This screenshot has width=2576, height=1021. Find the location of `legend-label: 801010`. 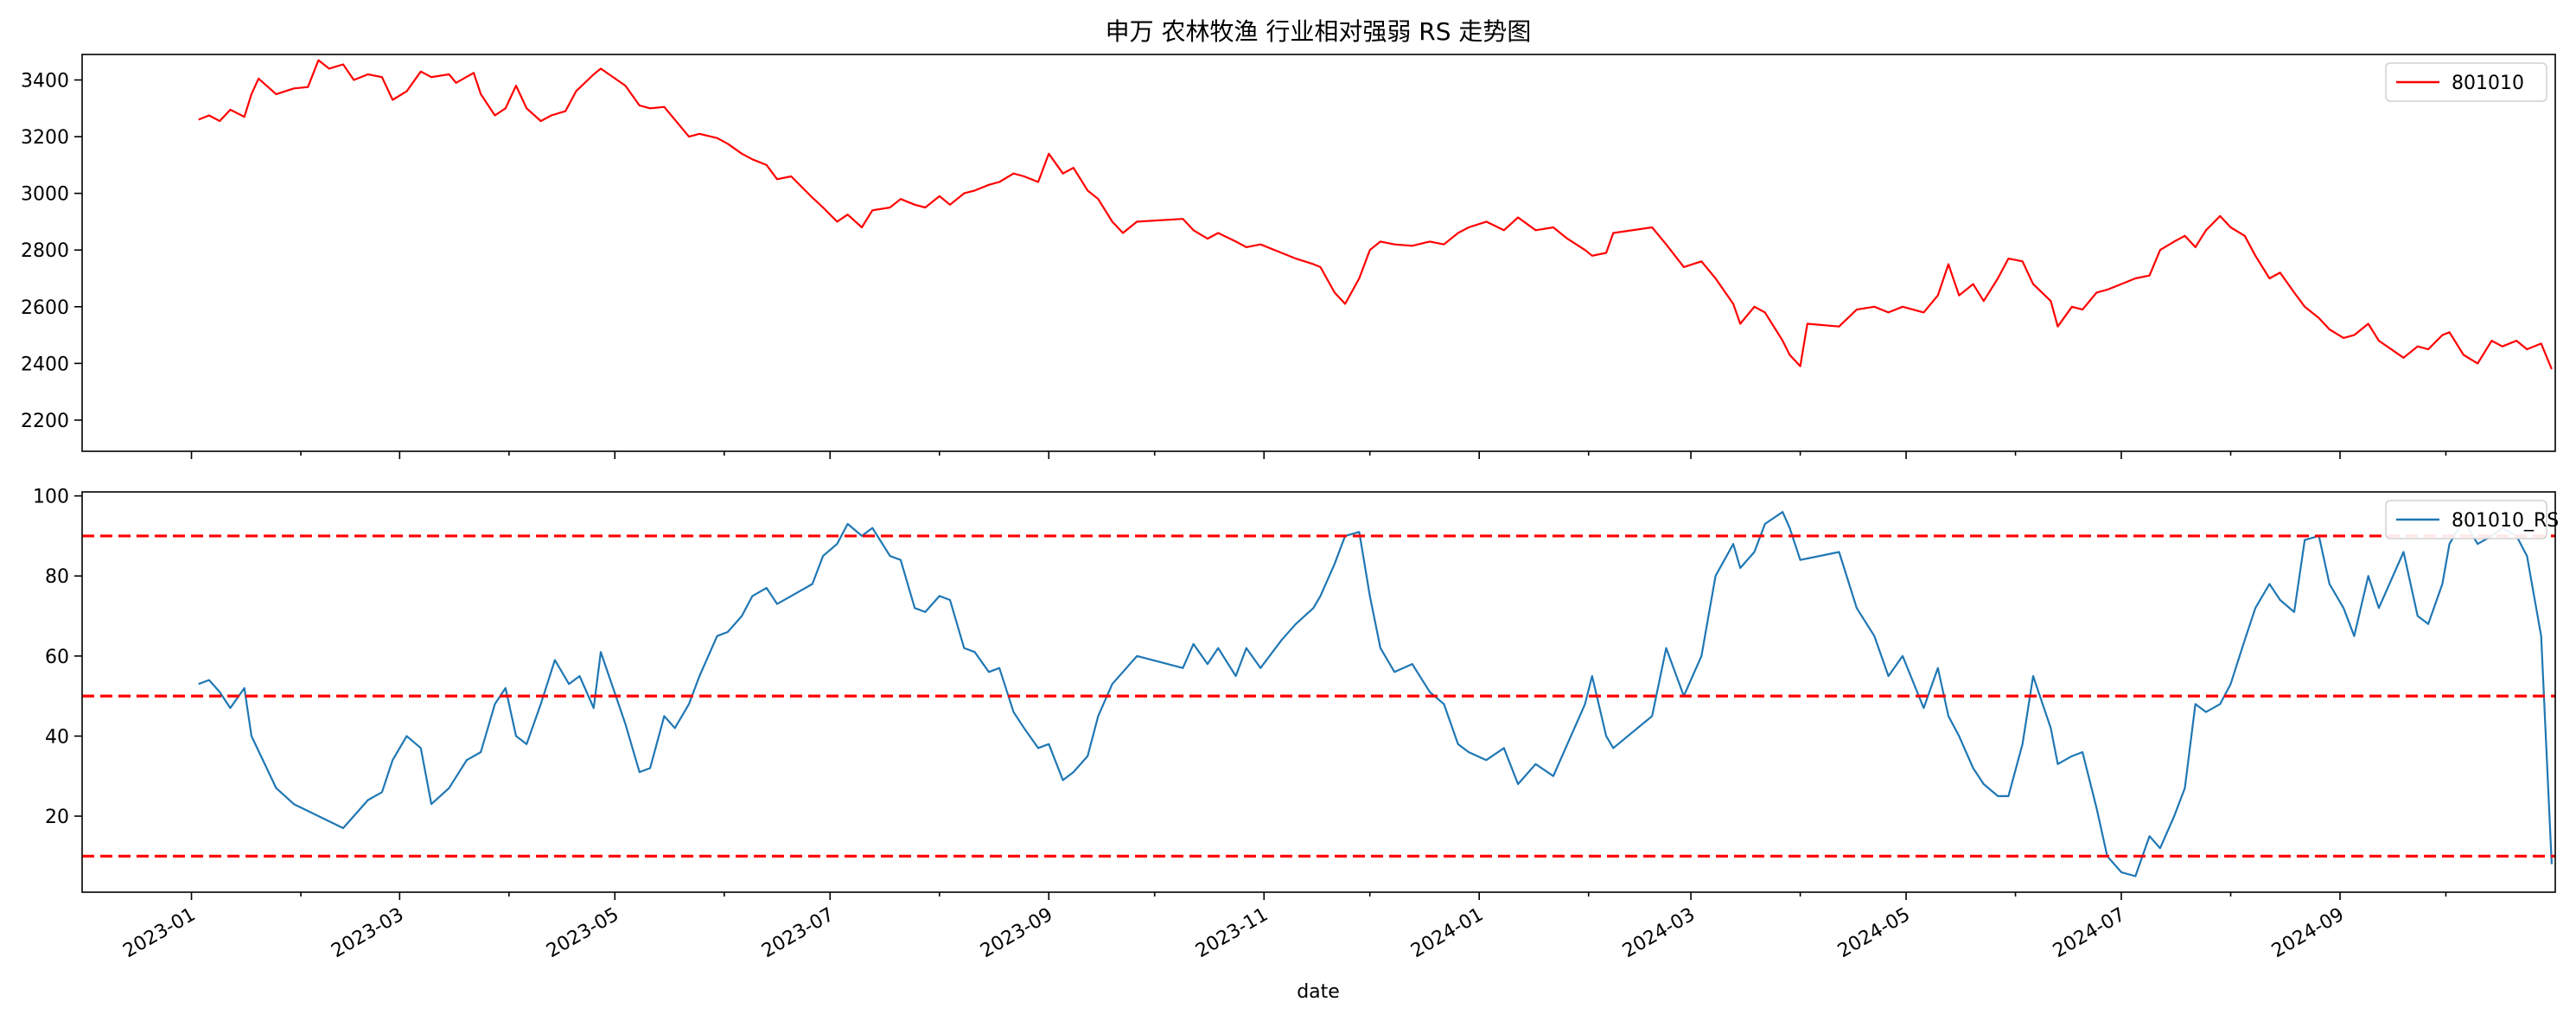

legend-label: 801010 is located at coordinates (2488, 83).